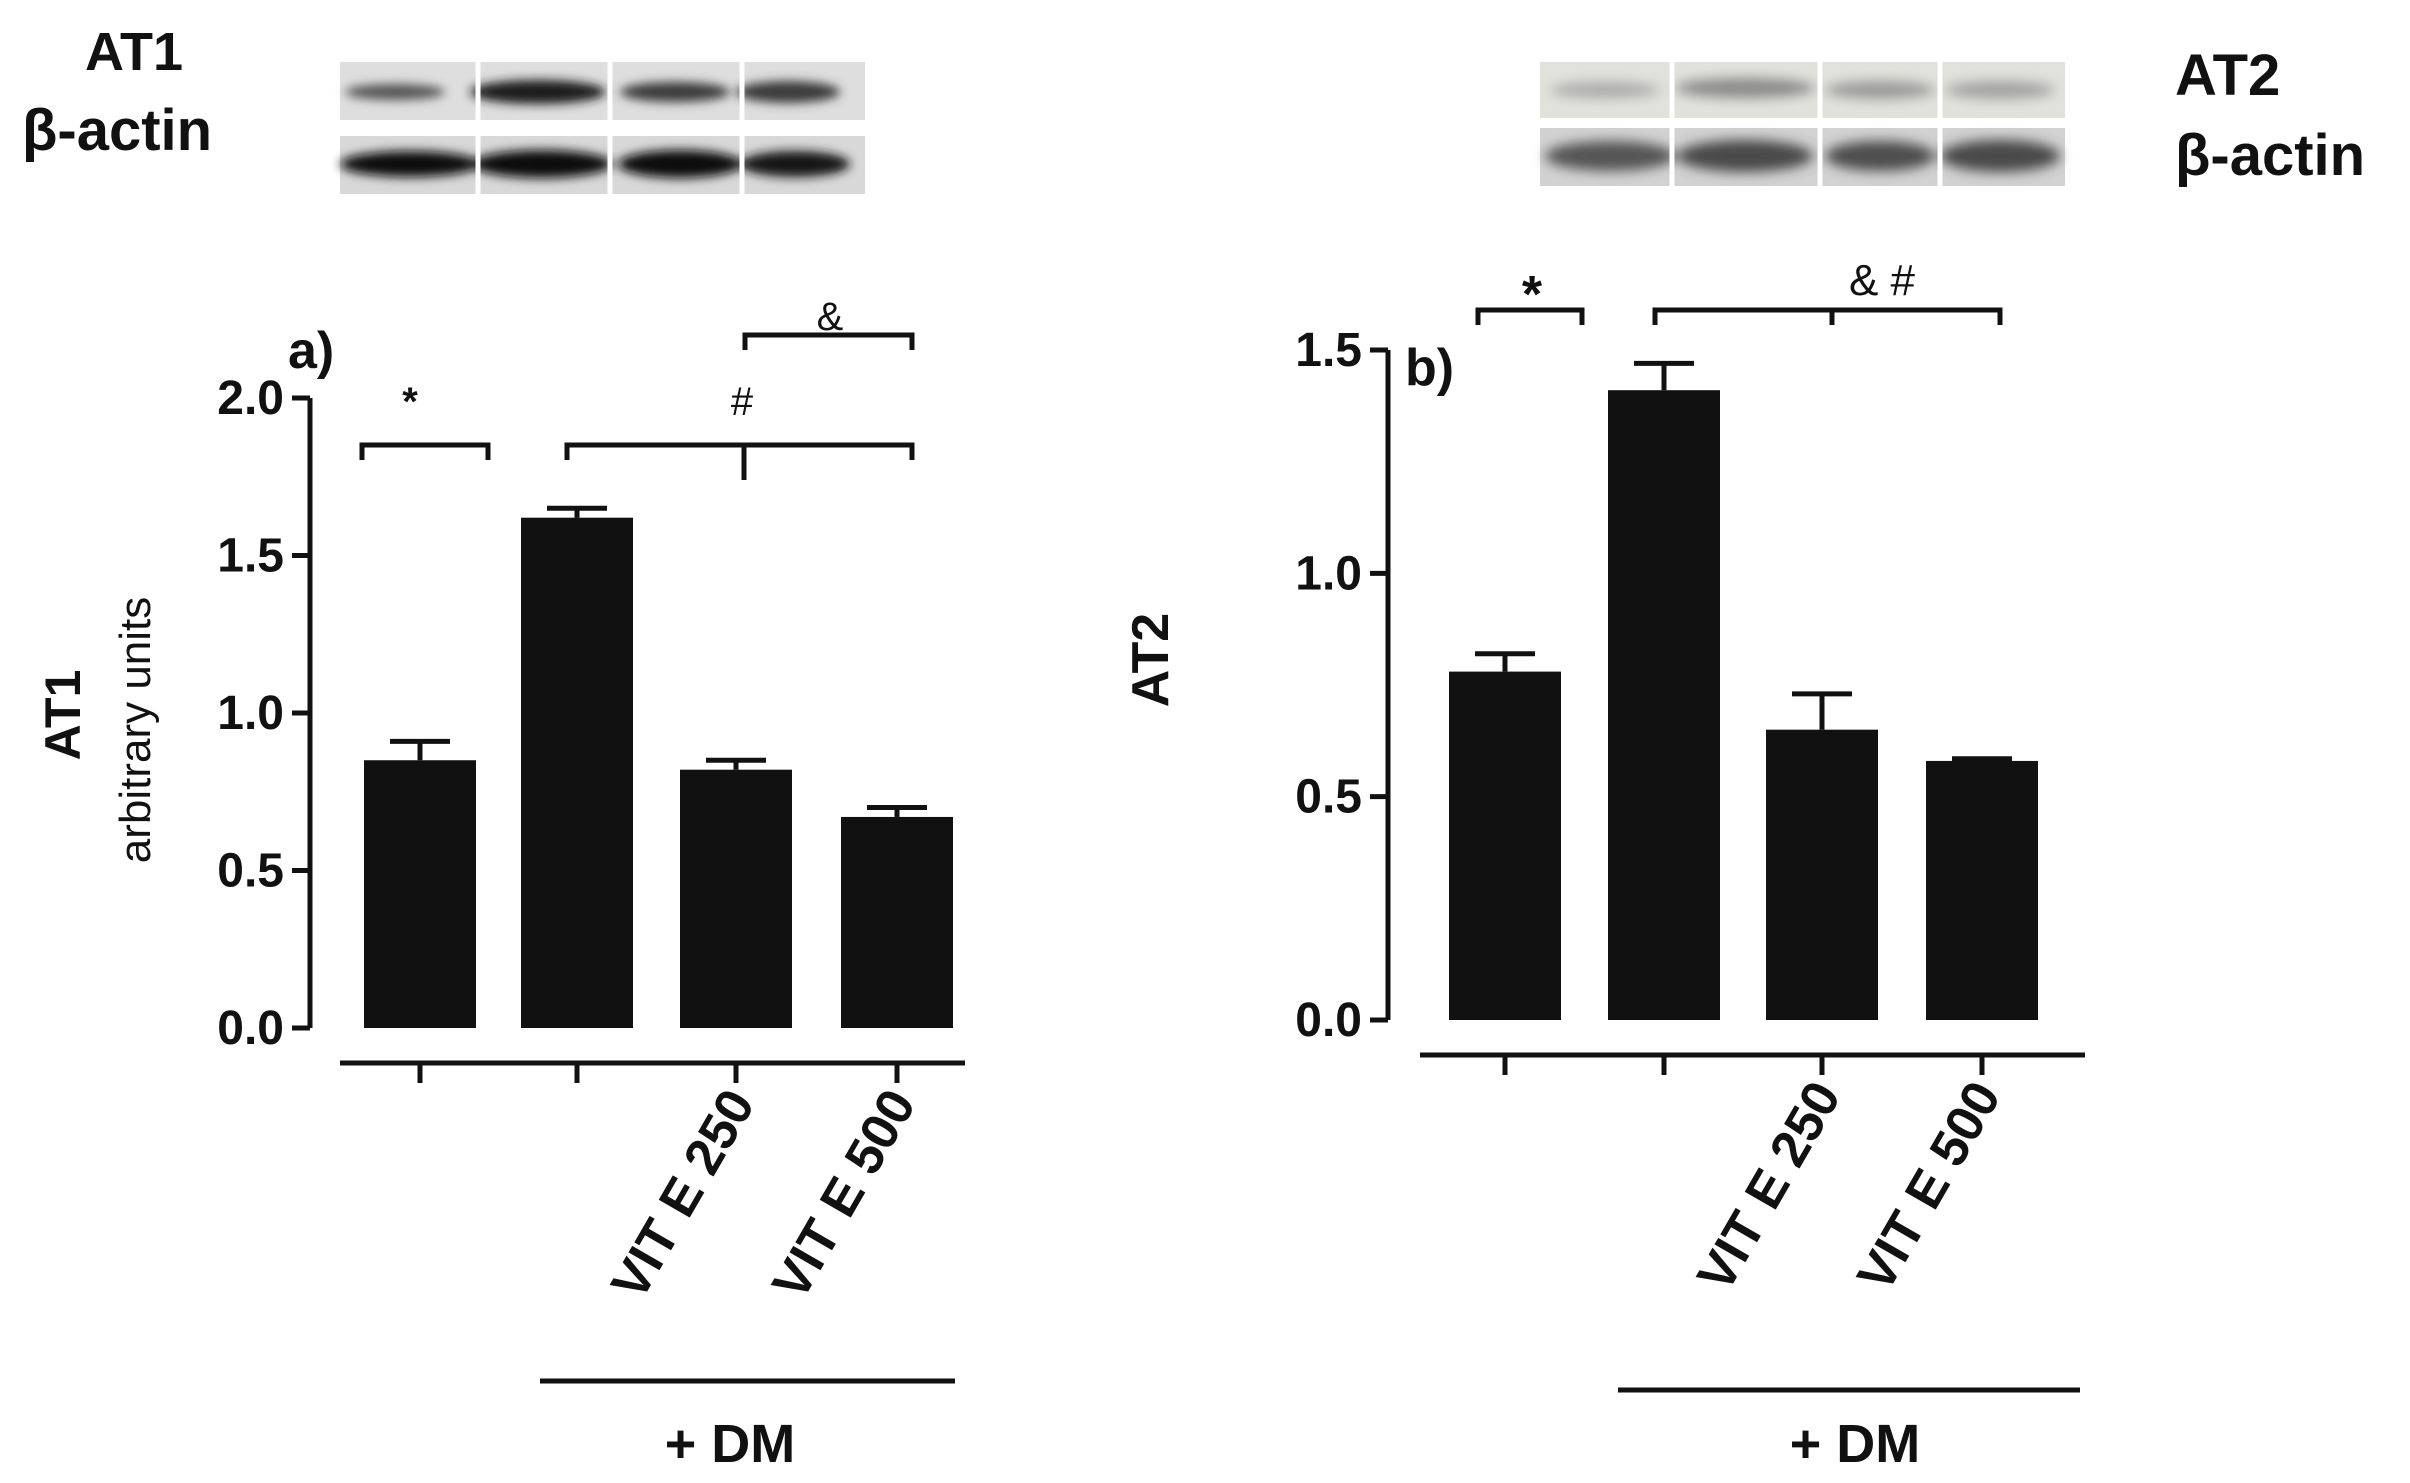  What do you see at coordinates (1328, 350) in the screenshot?
I see `chart-b-y-tick-label: 1.5` at bounding box center [1328, 350].